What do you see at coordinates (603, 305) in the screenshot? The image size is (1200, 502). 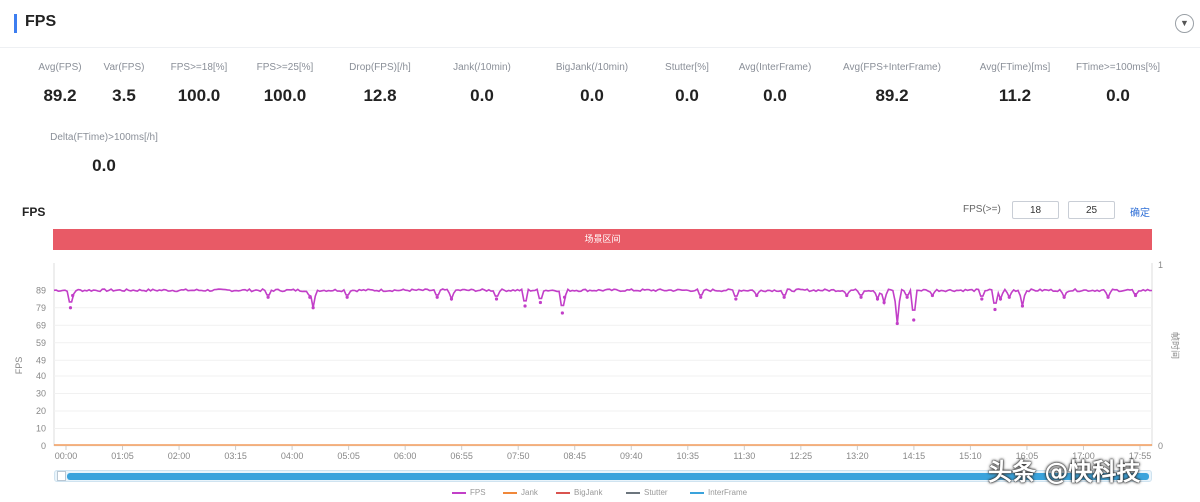 I see `series-line-fps` at bounding box center [603, 305].